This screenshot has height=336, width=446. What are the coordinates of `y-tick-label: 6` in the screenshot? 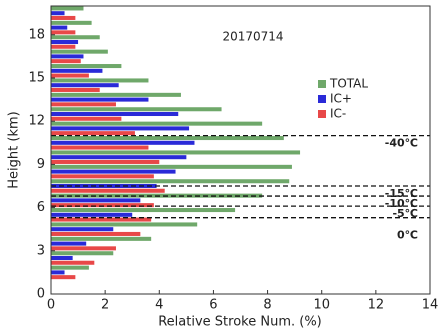 It's located at (41, 207).